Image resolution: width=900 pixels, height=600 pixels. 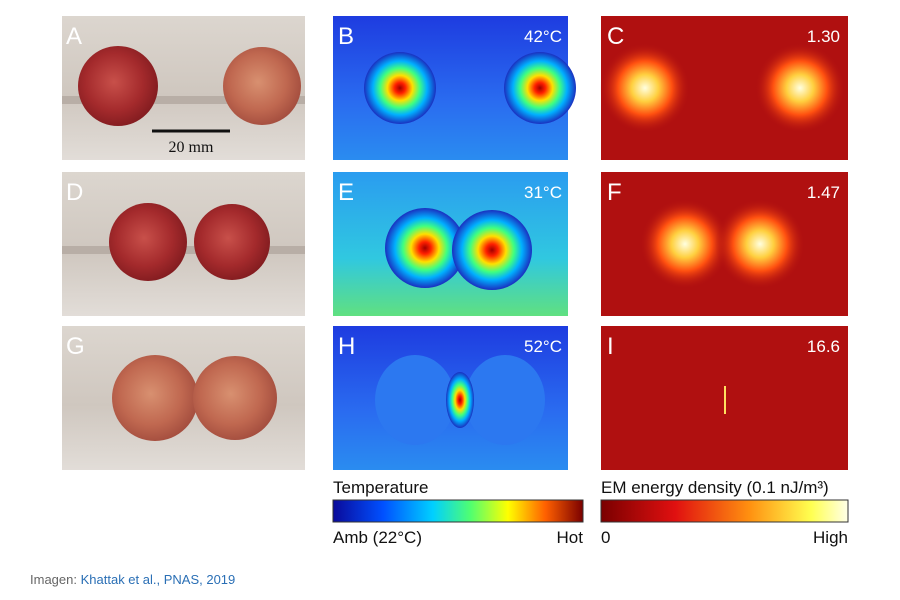 I want to click on legend-title: EM energy density (0.1 nJ/m³), so click(x=715, y=487).